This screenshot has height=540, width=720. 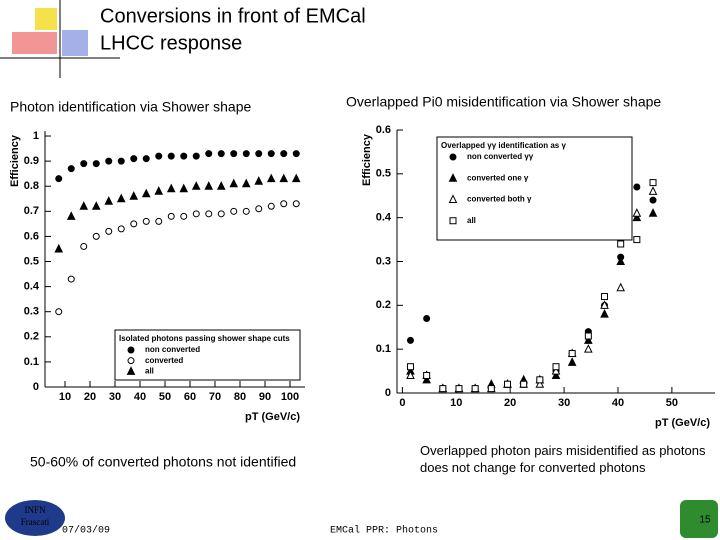 What do you see at coordinates (534, 188) in the screenshot?
I see `legend-box` at bounding box center [534, 188].